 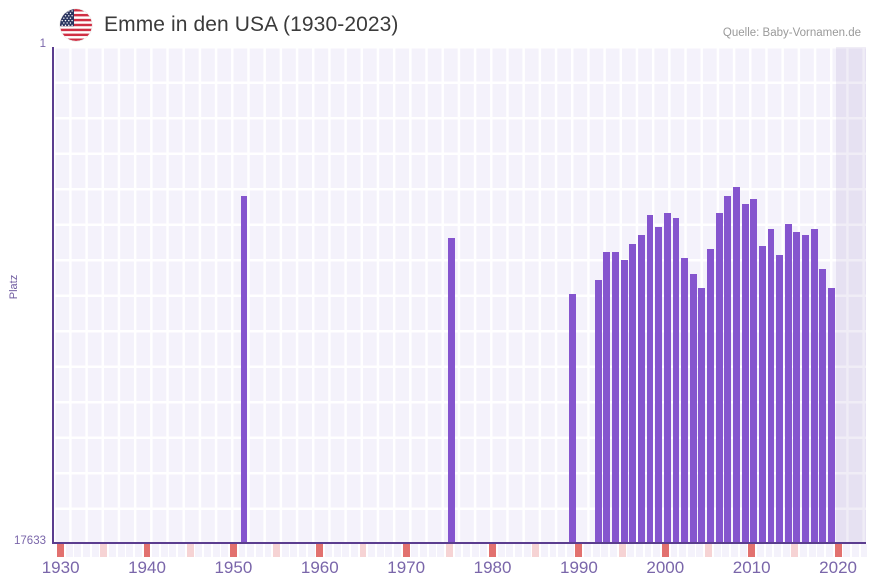 I want to click on x-axis-tick-strip, so click(x=460, y=550).